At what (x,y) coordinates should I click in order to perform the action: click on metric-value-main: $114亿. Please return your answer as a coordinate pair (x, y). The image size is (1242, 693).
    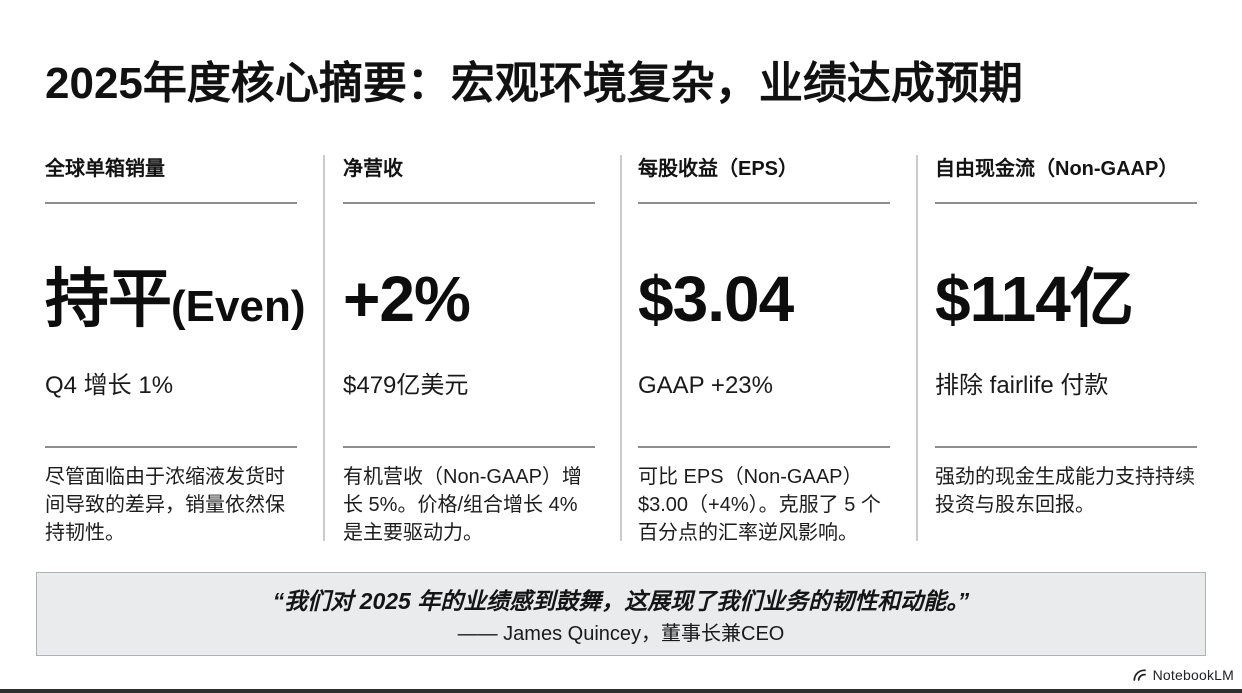
    Looking at the image, I should click on (1034, 299).